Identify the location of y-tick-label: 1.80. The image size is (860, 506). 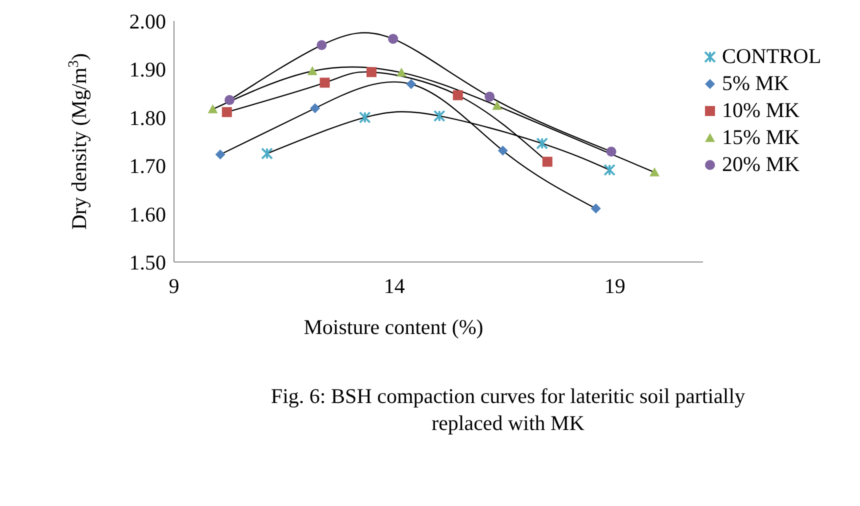
(147, 118).